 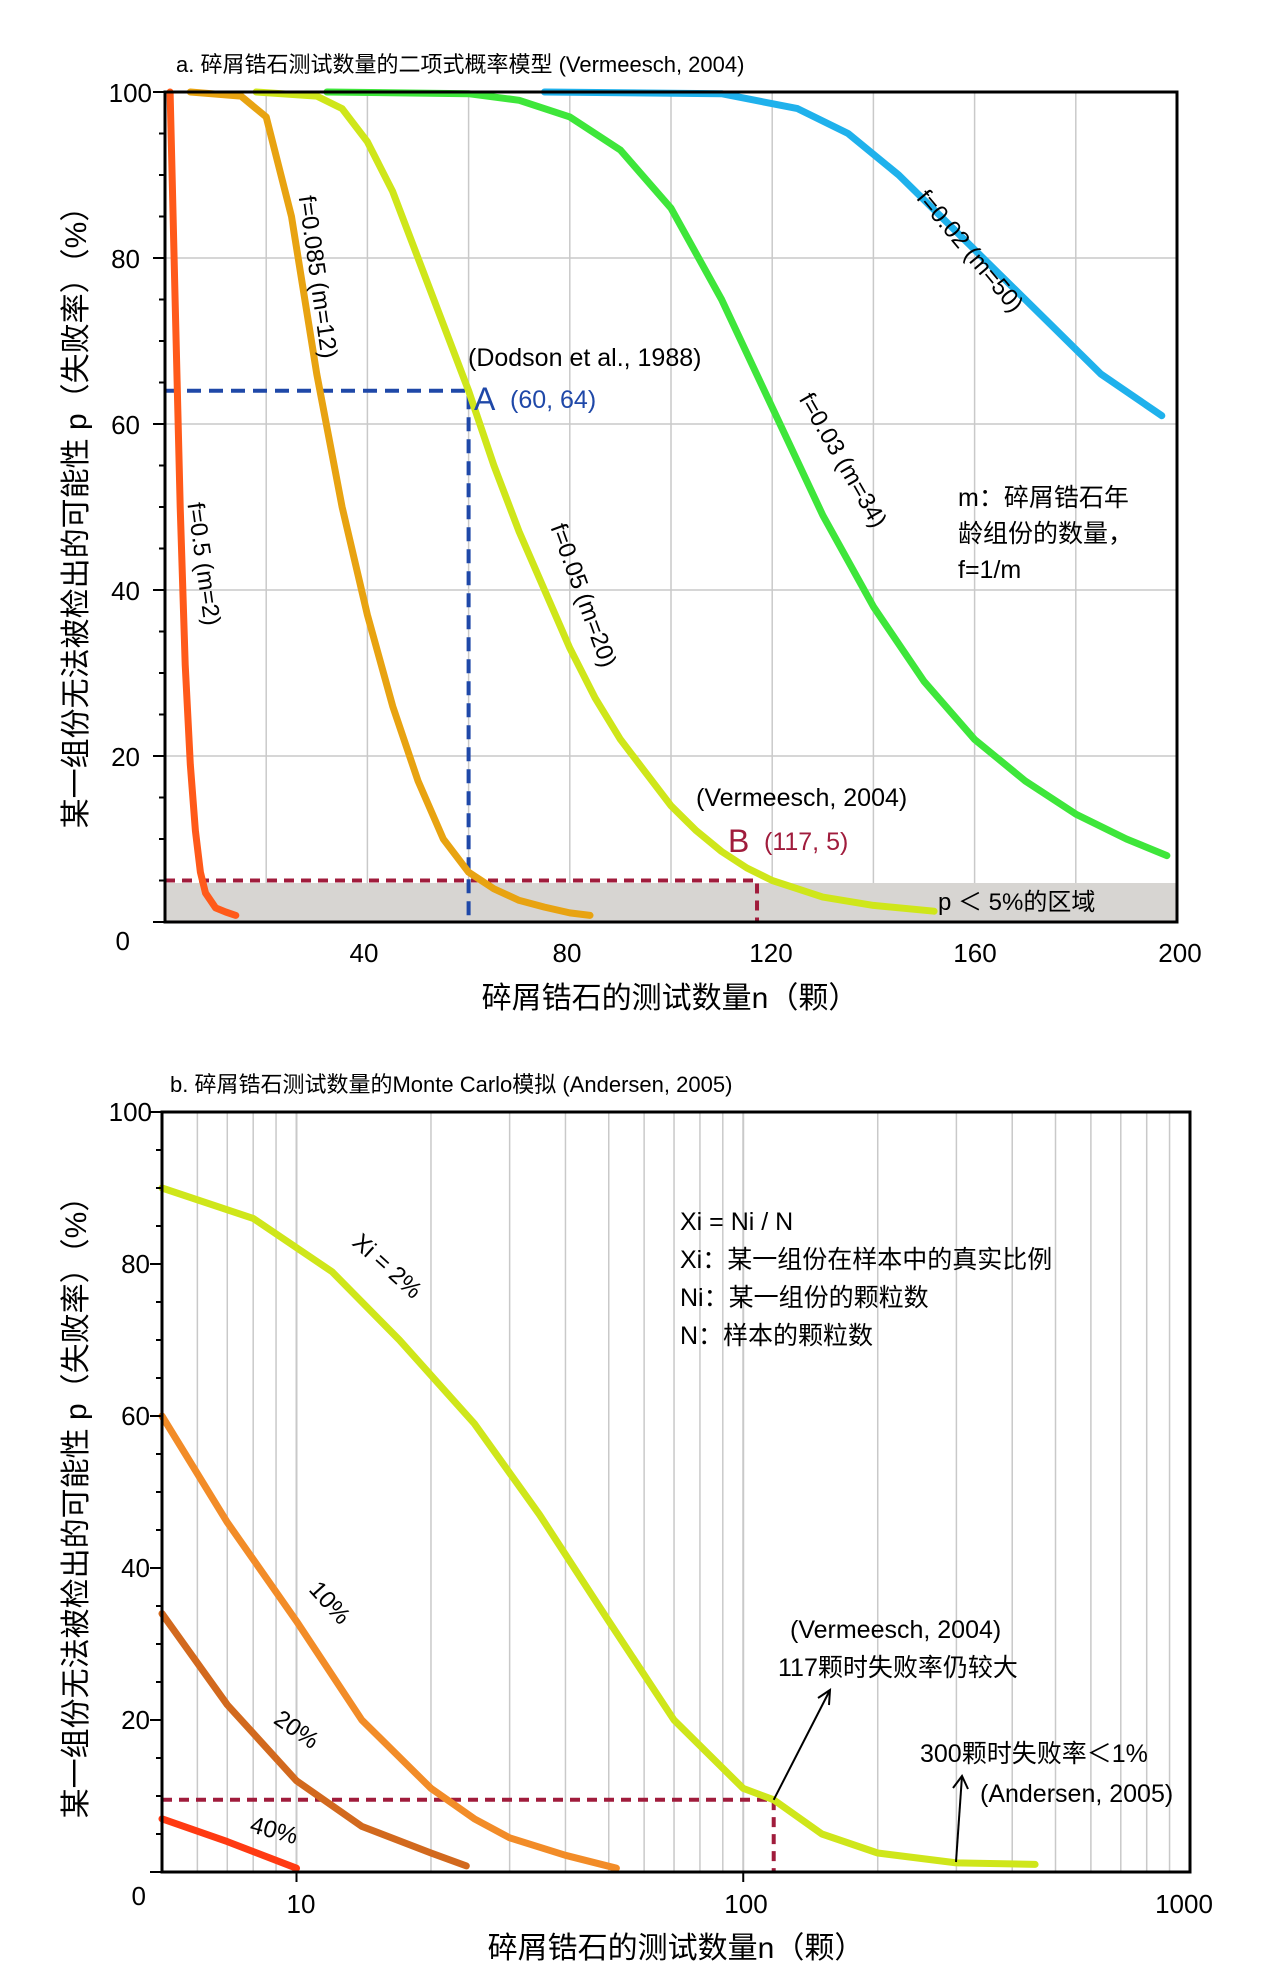 What do you see at coordinates (866, 1260) in the screenshot?
I see `equation-line-2: Xi：某一组份在样本中的真实比例` at bounding box center [866, 1260].